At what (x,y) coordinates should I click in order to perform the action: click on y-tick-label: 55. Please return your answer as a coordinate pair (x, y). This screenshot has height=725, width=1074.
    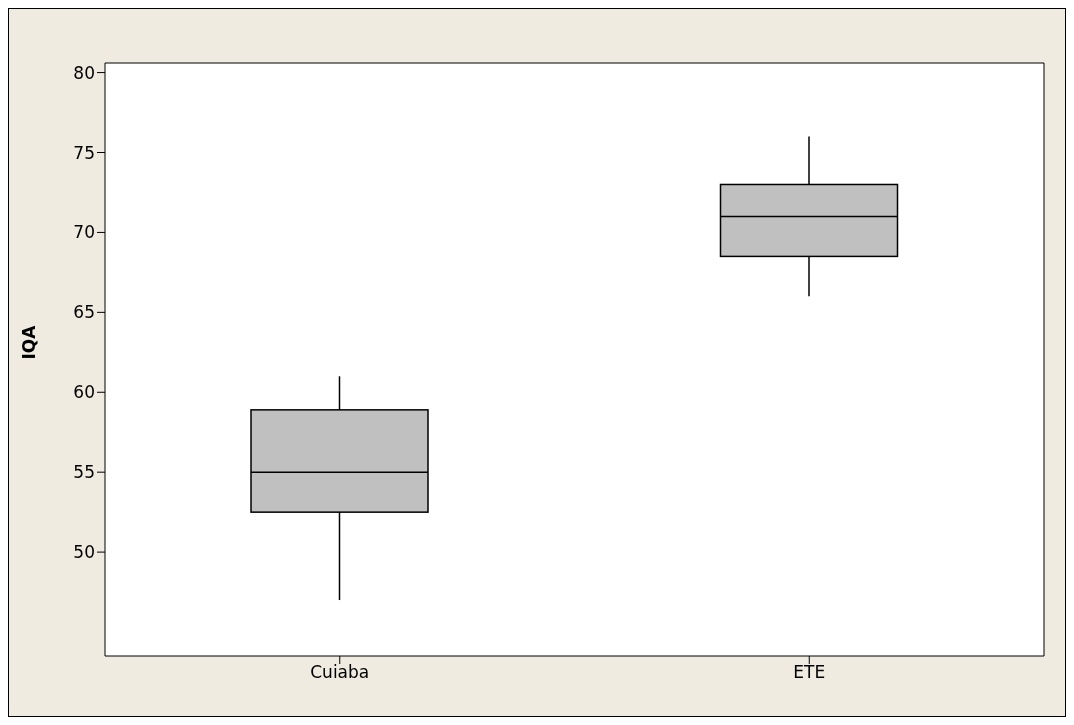
    Looking at the image, I should click on (84, 472).